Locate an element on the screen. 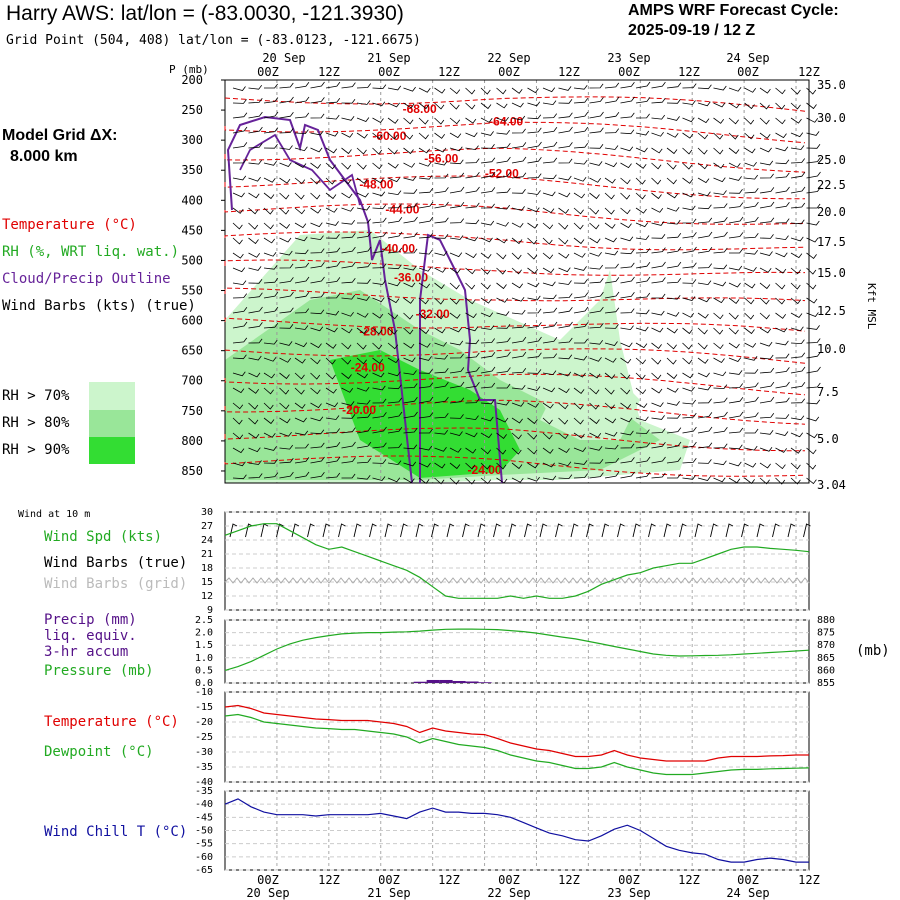  top-time-tick: 00Z is located at coordinates (629, 72).